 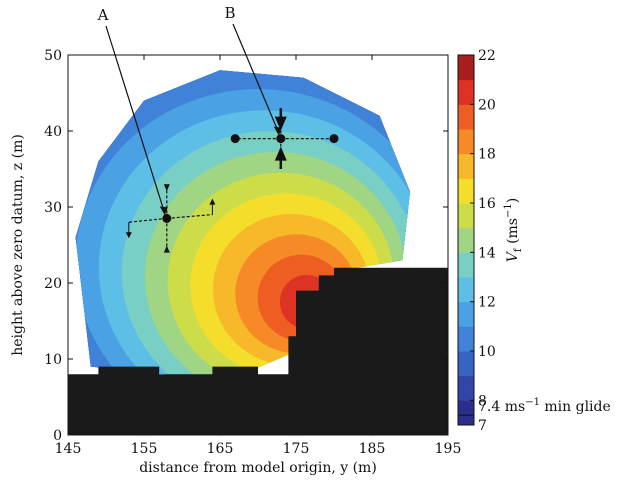 What do you see at coordinates (57, 436) in the screenshot?
I see `y-tick-label: 0` at bounding box center [57, 436].